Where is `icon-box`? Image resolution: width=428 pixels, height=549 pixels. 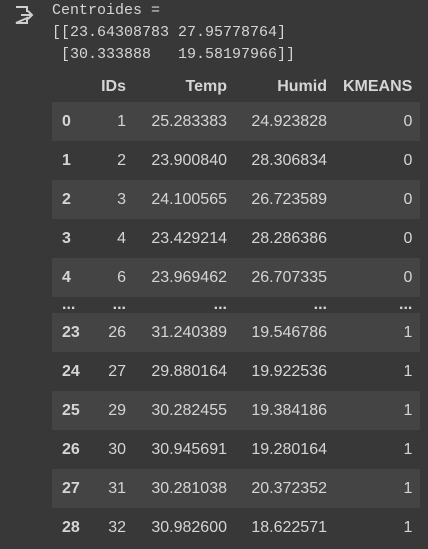
icon-box is located at coordinates (21, 15).